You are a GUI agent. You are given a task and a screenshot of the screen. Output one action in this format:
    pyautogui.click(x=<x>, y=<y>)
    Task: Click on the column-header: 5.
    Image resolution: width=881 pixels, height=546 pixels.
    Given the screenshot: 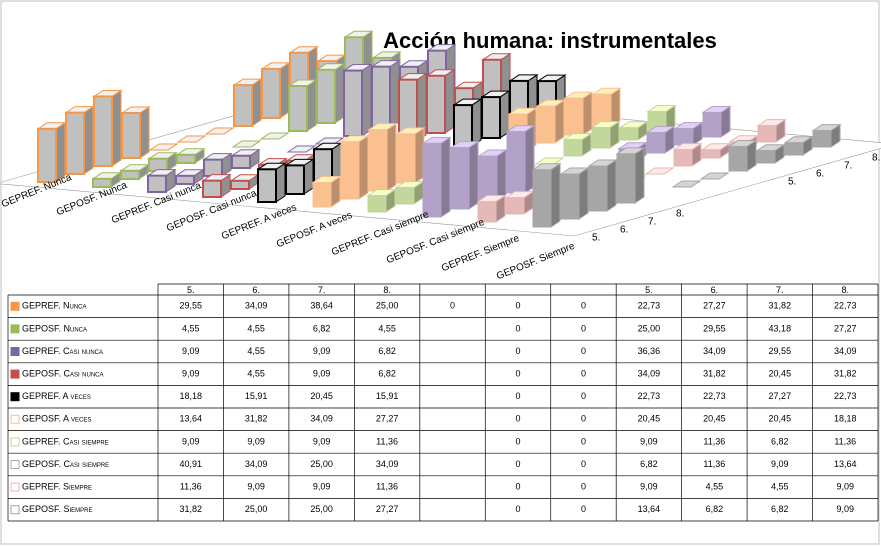 What is the action you would take?
    pyautogui.click(x=649, y=290)
    